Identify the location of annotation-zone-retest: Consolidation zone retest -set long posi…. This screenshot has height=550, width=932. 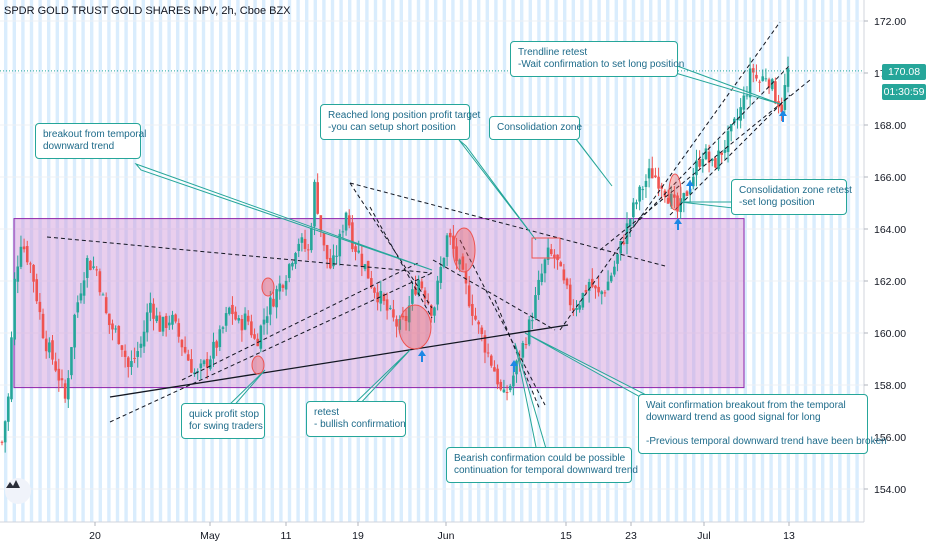
(791, 197).